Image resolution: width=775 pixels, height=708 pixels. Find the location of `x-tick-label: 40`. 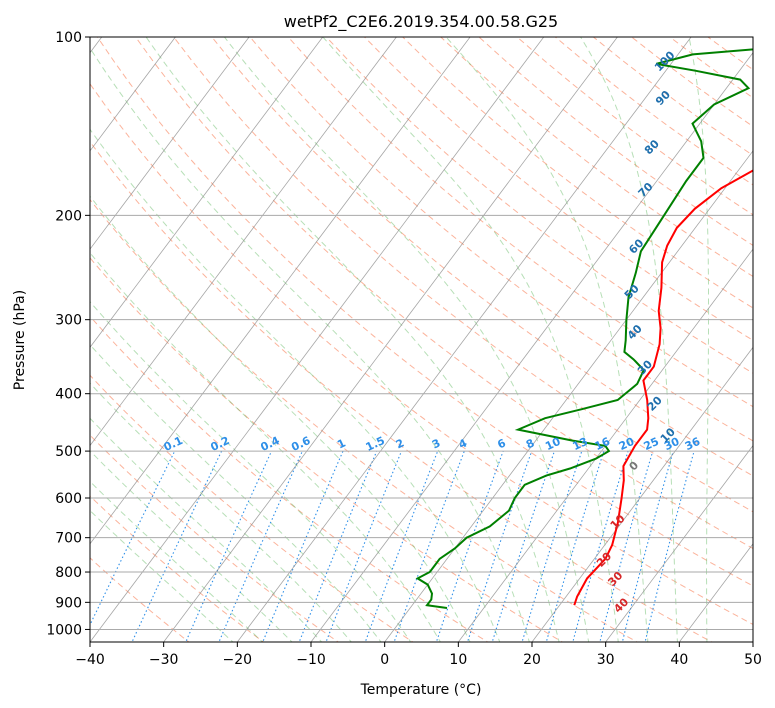

x-tick-label: 40 is located at coordinates (679, 660).